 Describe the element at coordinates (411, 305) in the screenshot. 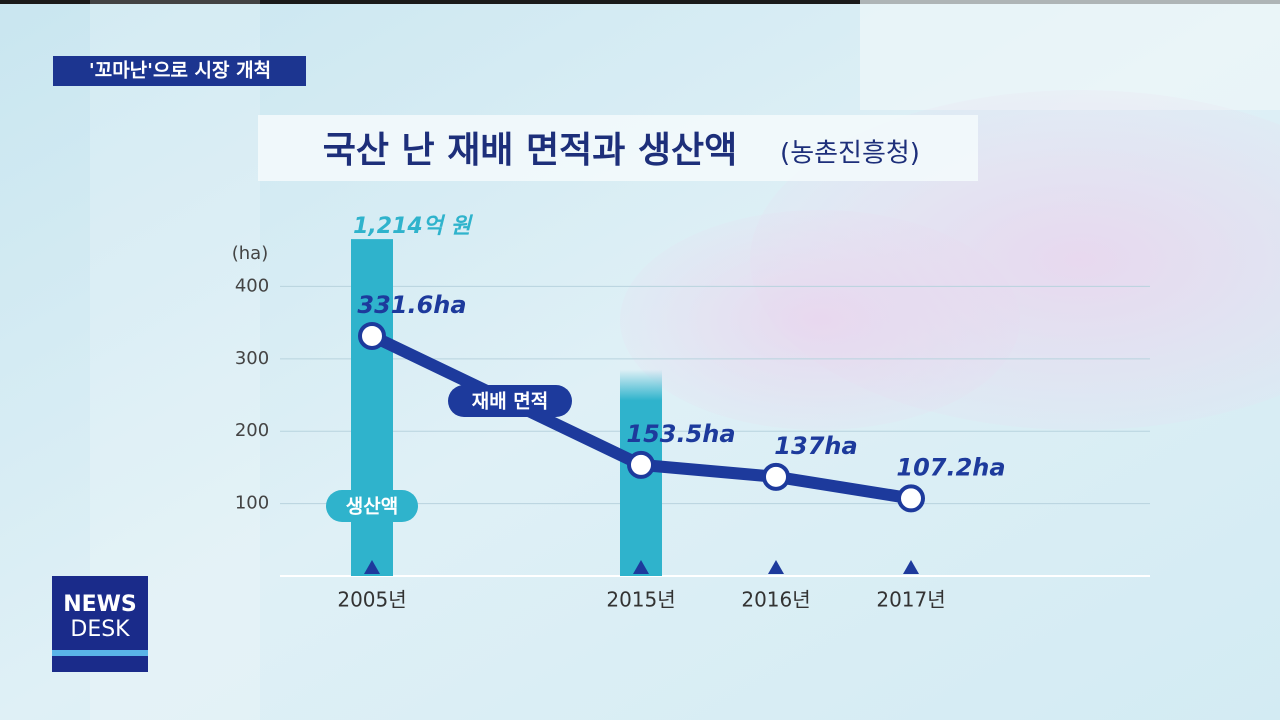

I see `line-value-label: 331.6ha` at that location.